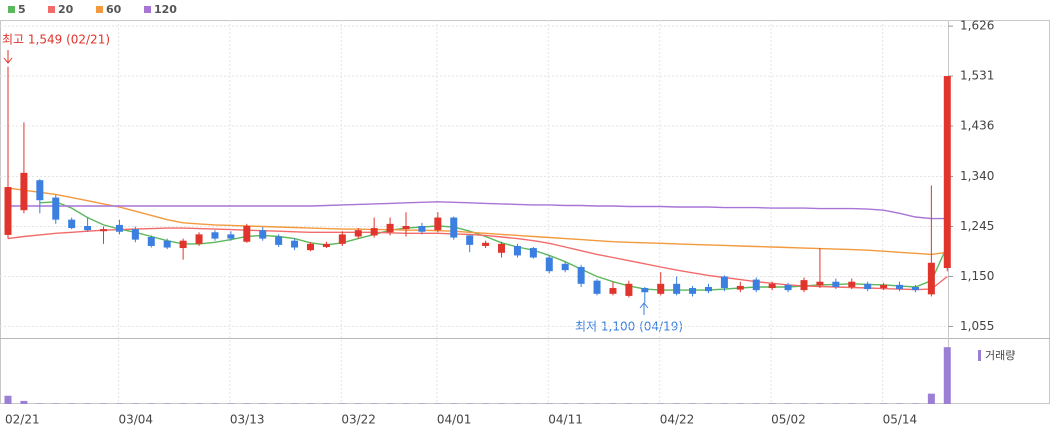 The image size is (1050, 434). Describe the element at coordinates (358, 420) in the screenshot. I see `x-tick-label: 03/22` at that location.